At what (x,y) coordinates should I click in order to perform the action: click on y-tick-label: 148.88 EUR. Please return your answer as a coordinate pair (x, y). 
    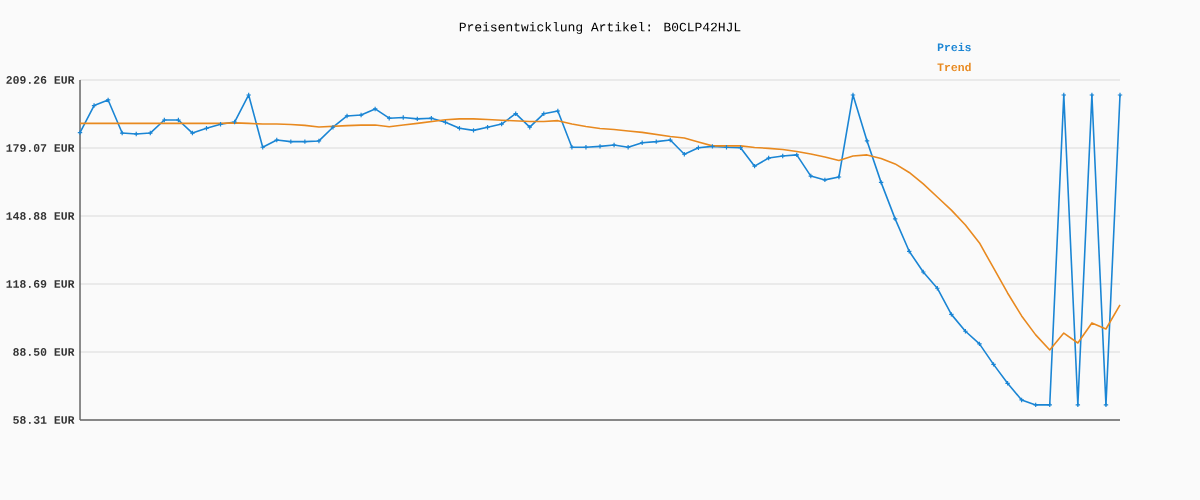
    Looking at the image, I should click on (40, 216).